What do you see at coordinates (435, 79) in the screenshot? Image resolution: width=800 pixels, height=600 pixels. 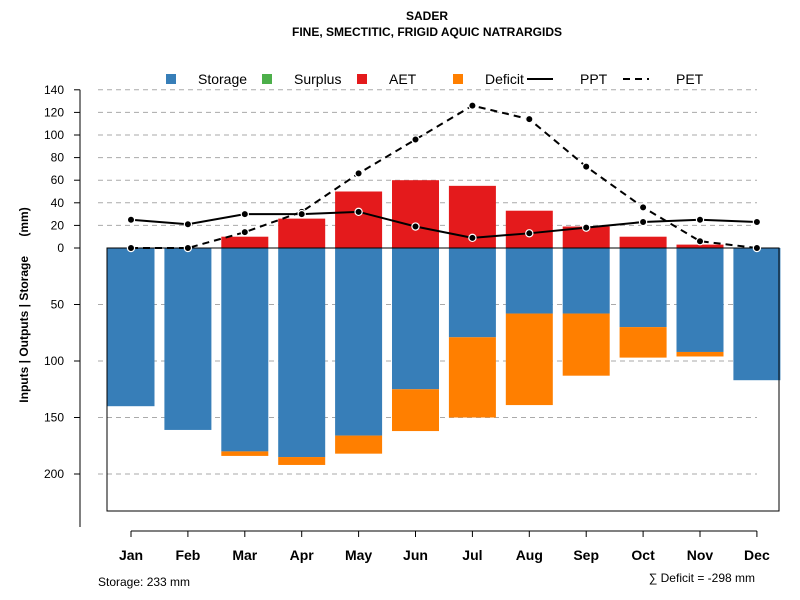 I see `legend: Storage Surplus AET Deficit PPT PET` at bounding box center [435, 79].